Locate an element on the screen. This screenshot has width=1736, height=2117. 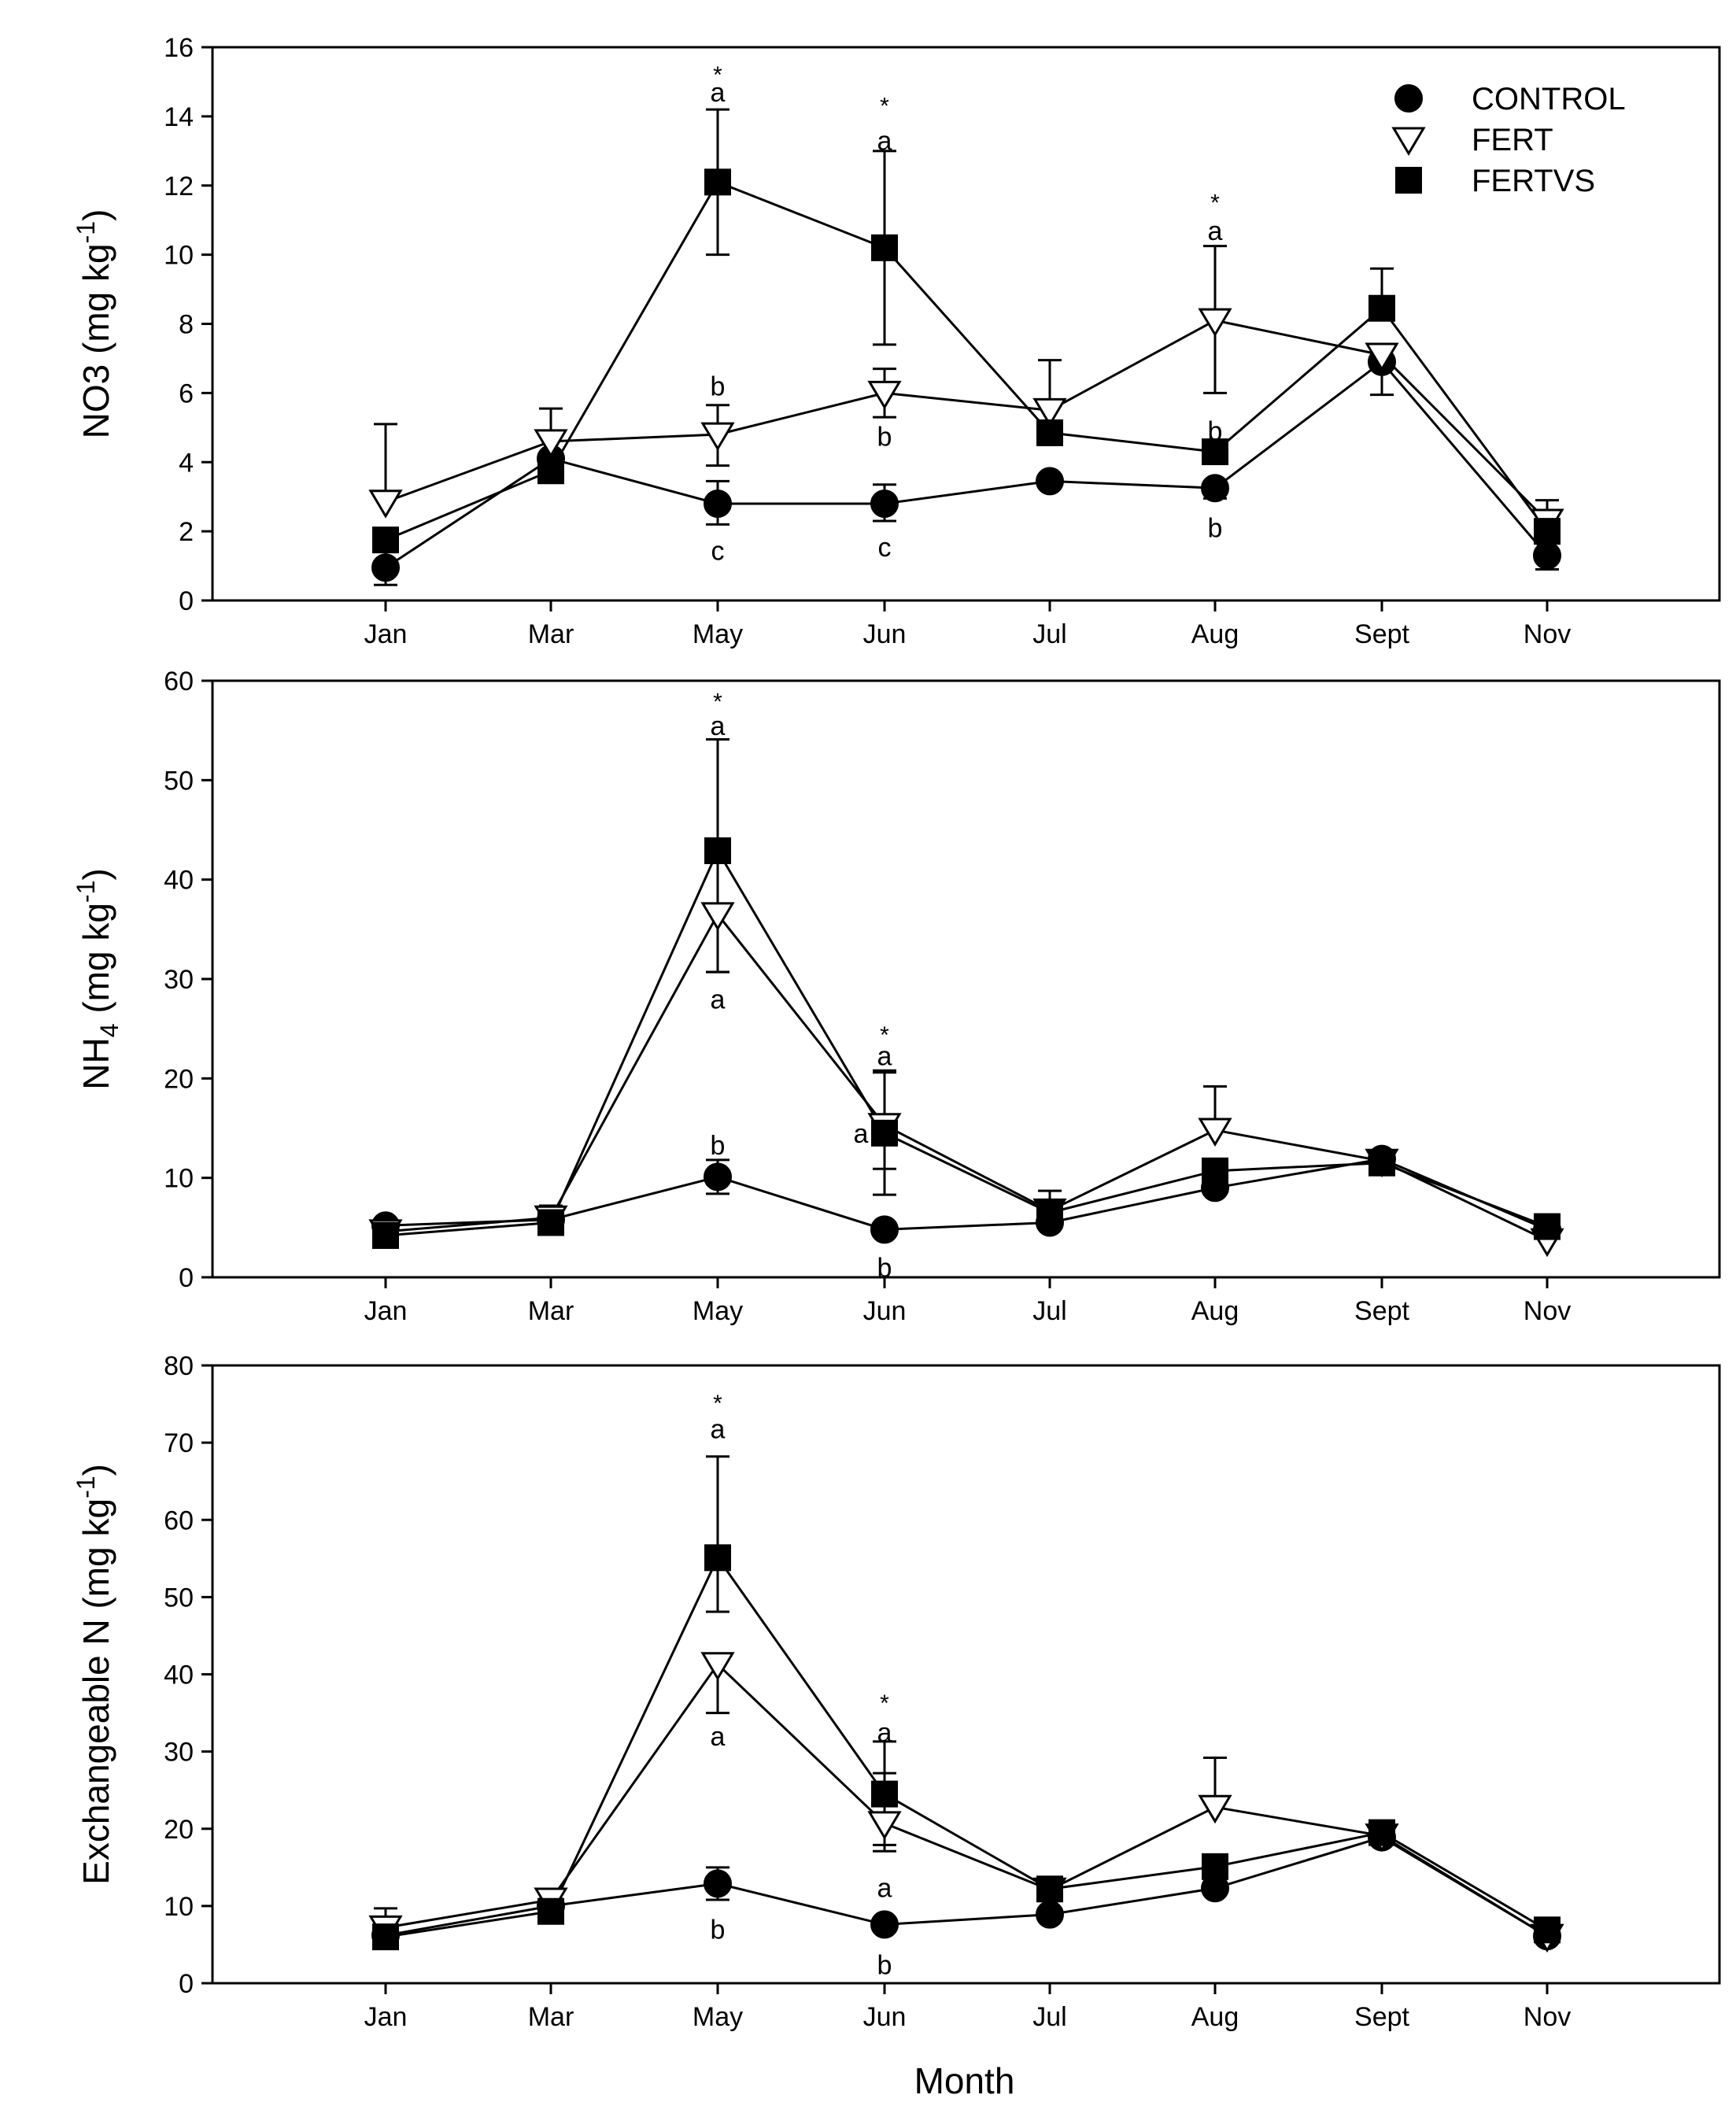
y-tick-label: 40 is located at coordinates (179, 1675).